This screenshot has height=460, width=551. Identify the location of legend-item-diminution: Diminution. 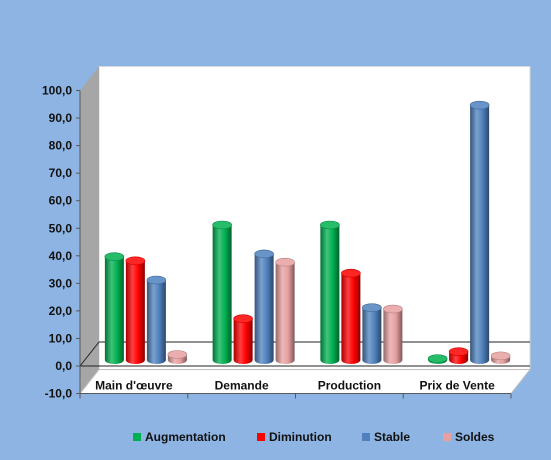
(294, 437).